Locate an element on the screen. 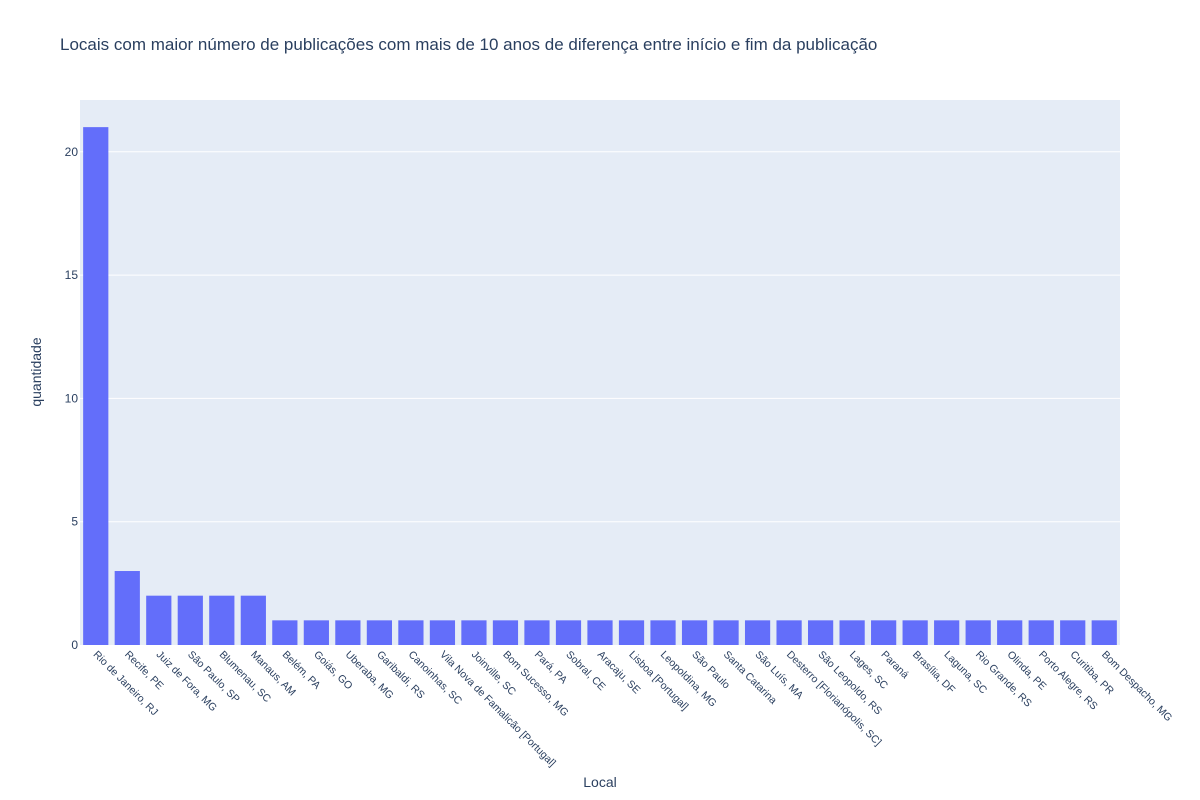  x-tick-label: Vila Nova de Famalicão [Portugal] is located at coordinates (497, 709).